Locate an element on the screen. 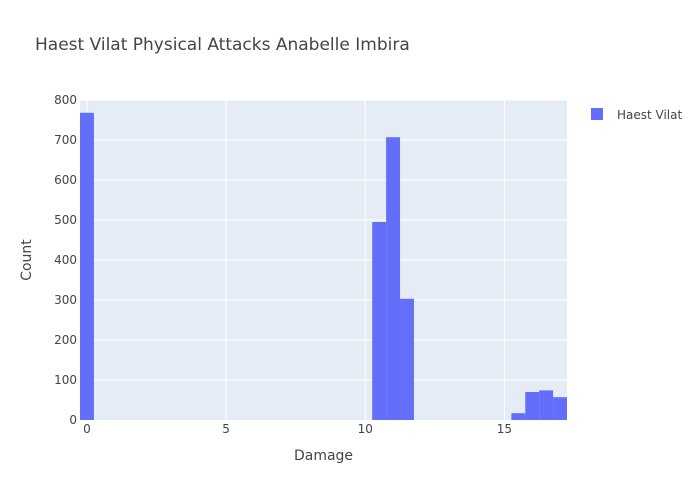 The width and height of the screenshot is (700, 500). y-tick-label: 700 is located at coordinates (65, 140).